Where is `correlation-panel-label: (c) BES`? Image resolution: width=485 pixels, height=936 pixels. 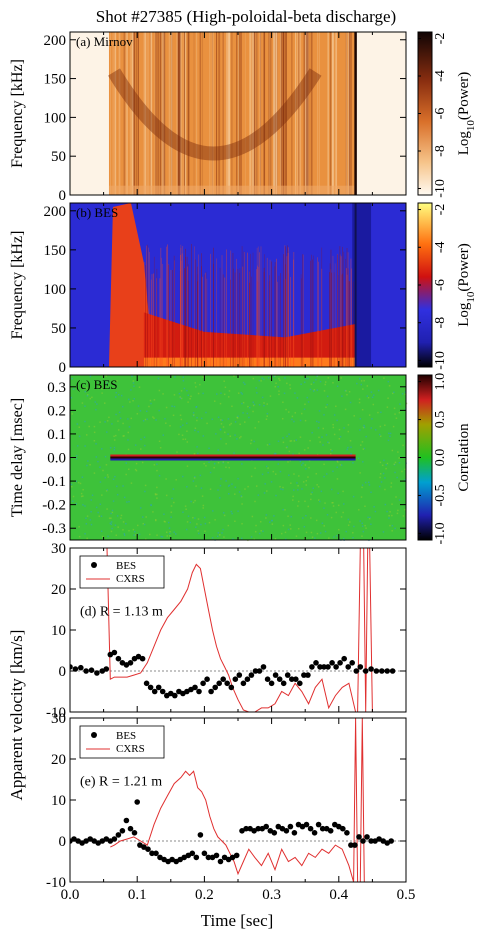
correlation-panel-label: (c) BES is located at coordinates (97, 384).